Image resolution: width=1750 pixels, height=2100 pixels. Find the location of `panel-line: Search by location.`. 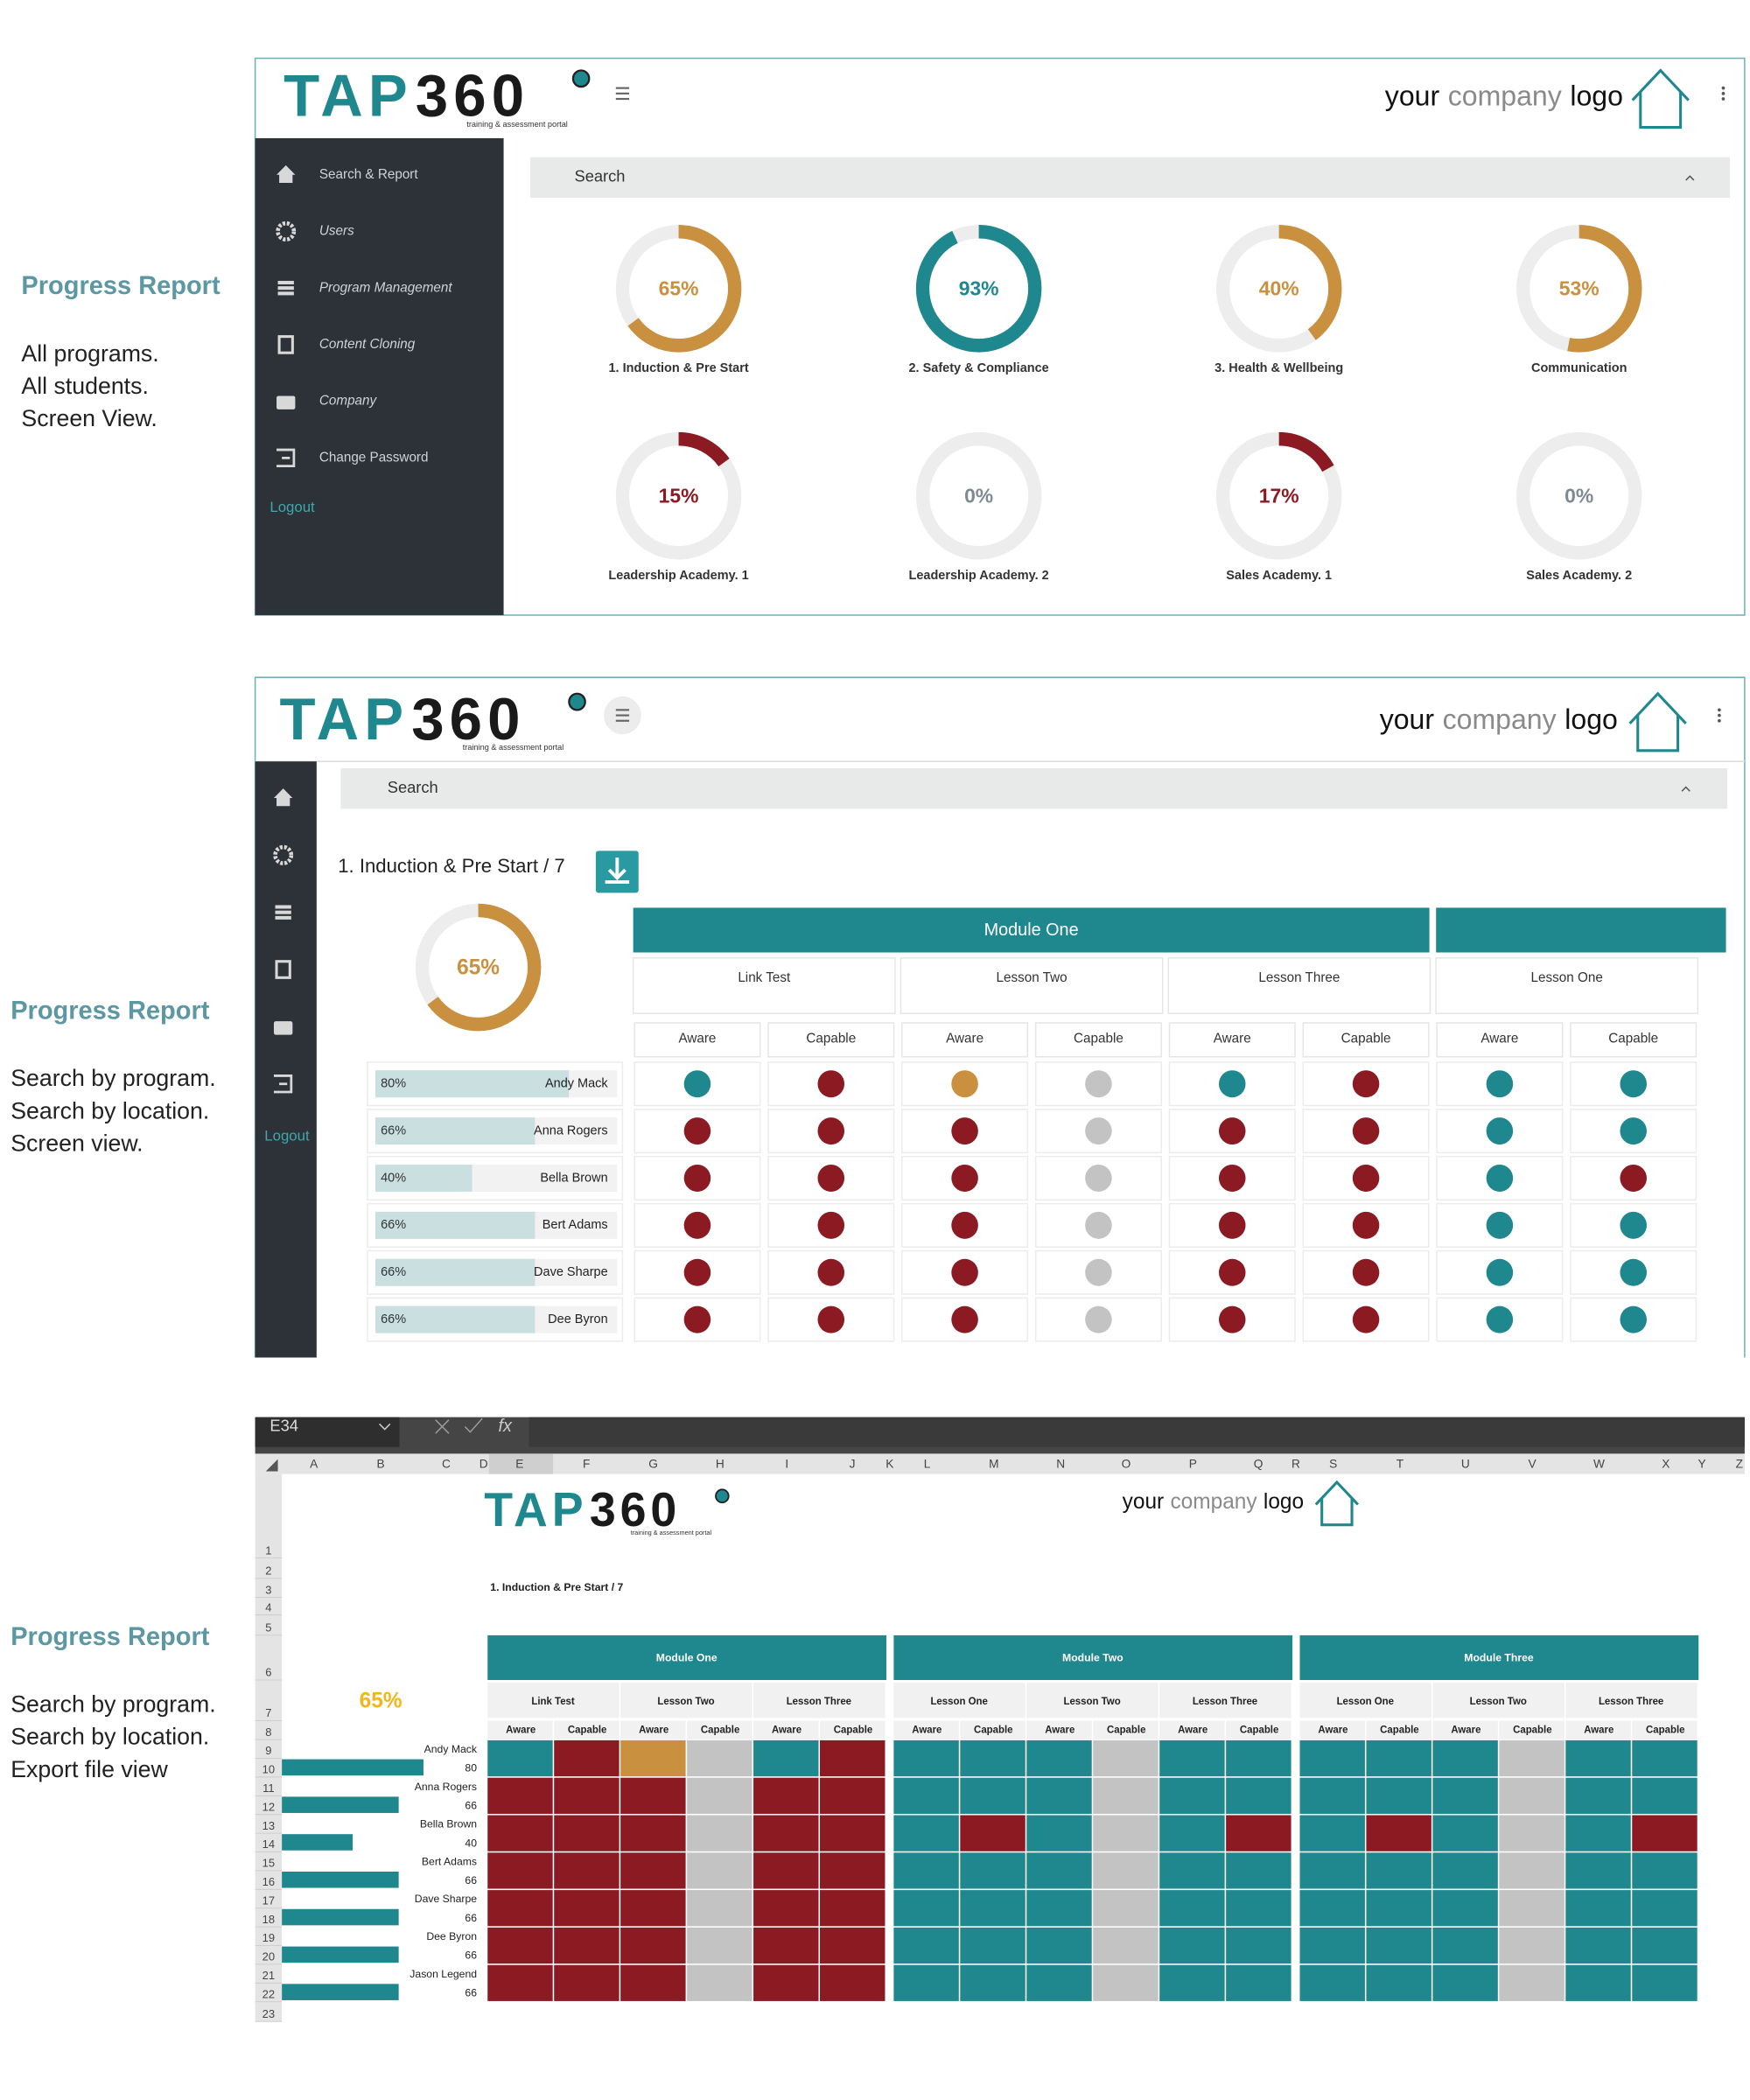

panel-line: Search by location. is located at coordinates (109, 1737).